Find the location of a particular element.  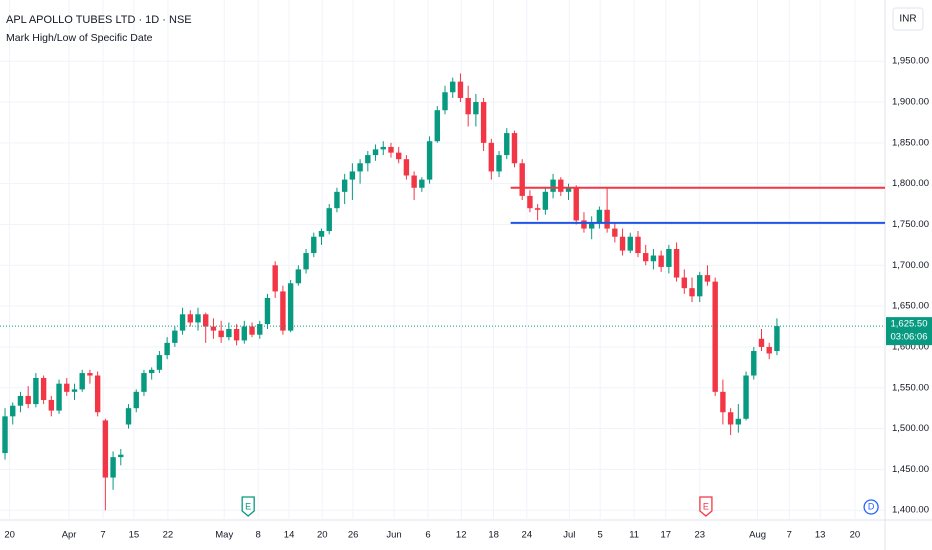

event-label: E is located at coordinates (706, 506).